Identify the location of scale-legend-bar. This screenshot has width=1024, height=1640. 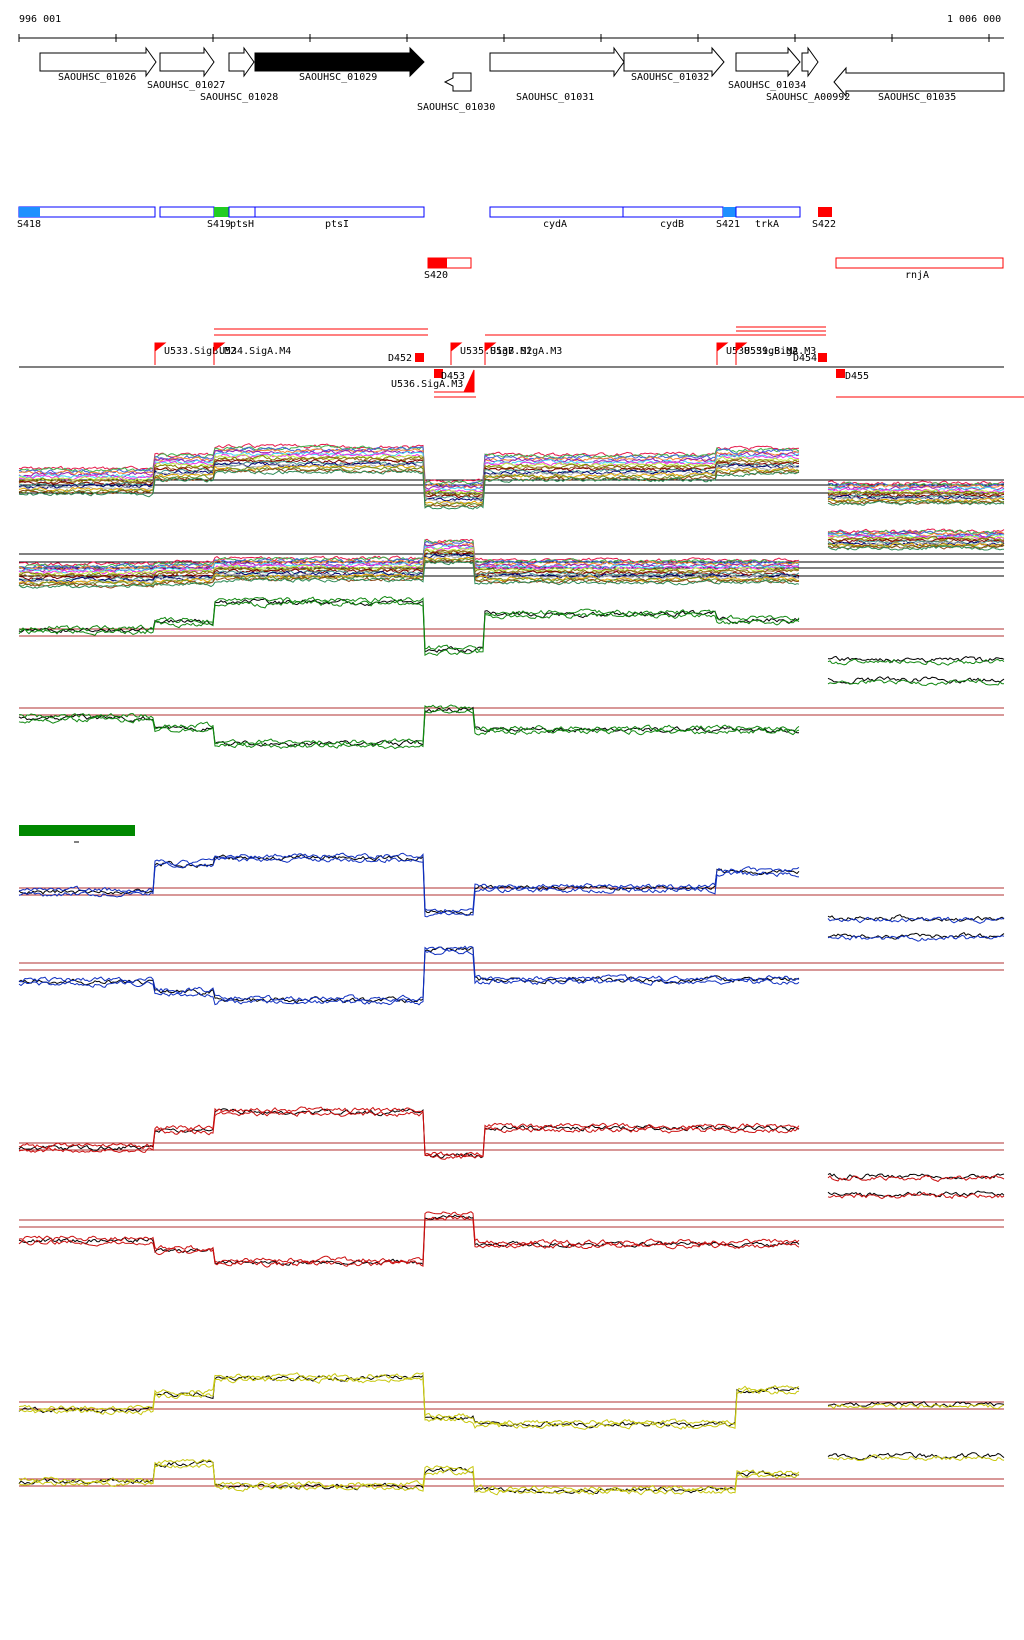
(77, 830).